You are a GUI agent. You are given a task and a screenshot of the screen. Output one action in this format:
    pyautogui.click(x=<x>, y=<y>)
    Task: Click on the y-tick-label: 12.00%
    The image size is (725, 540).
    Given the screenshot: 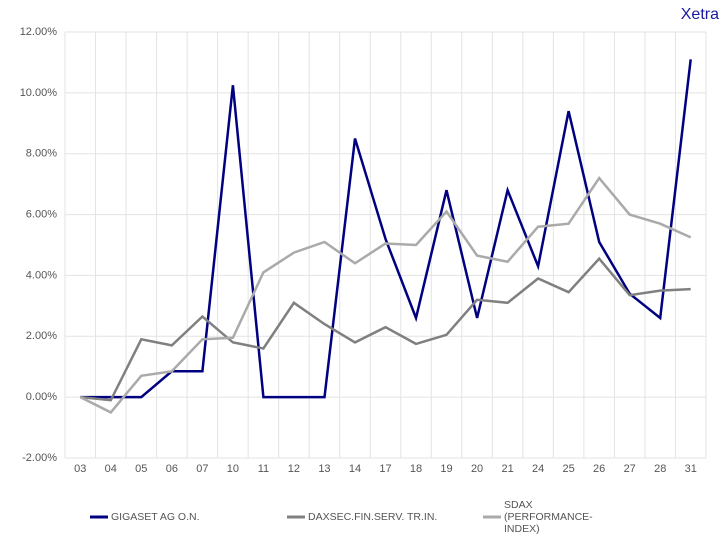 What is the action you would take?
    pyautogui.click(x=39, y=32)
    